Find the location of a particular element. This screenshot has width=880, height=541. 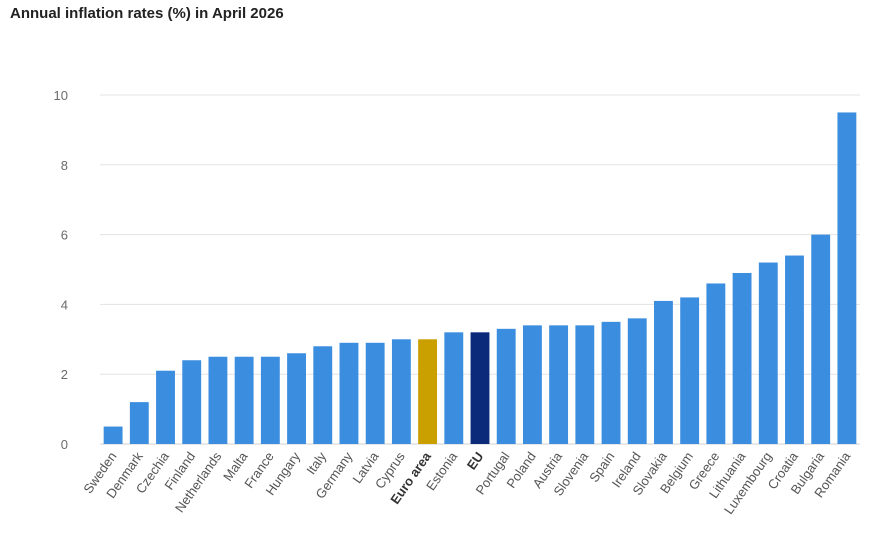

bar-greece is located at coordinates (716, 363).